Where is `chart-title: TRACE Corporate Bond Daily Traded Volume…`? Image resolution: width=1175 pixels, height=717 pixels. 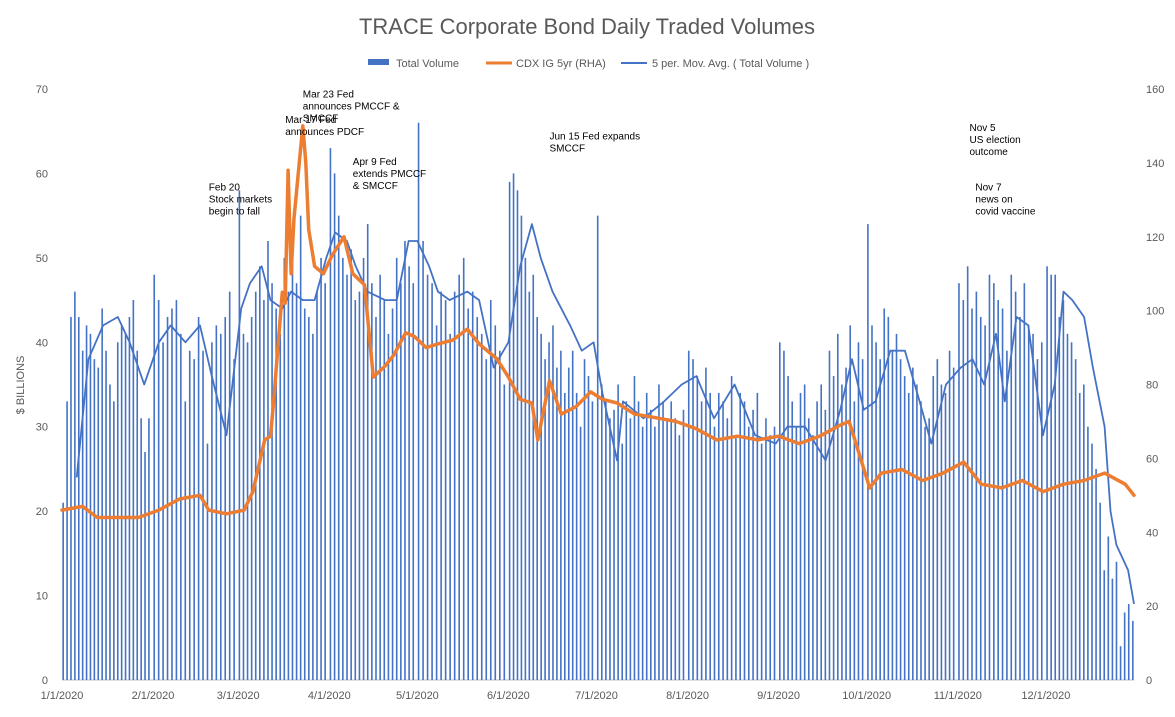 chart-title: TRACE Corporate Bond Daily Traded Volume… is located at coordinates (587, 26).